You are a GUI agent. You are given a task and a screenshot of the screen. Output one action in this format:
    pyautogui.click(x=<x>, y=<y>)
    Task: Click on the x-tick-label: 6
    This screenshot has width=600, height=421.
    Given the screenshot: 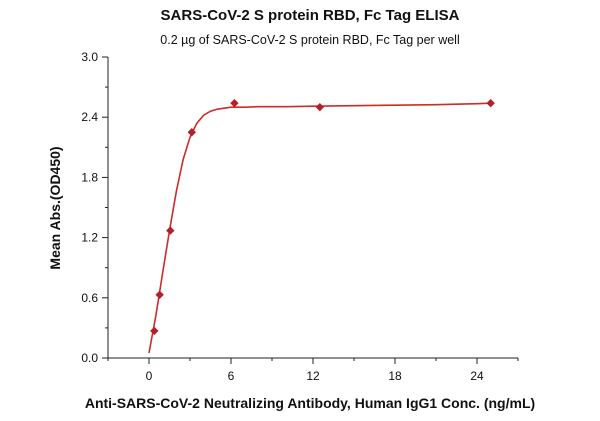 What is the action you would take?
    pyautogui.click(x=231, y=376)
    